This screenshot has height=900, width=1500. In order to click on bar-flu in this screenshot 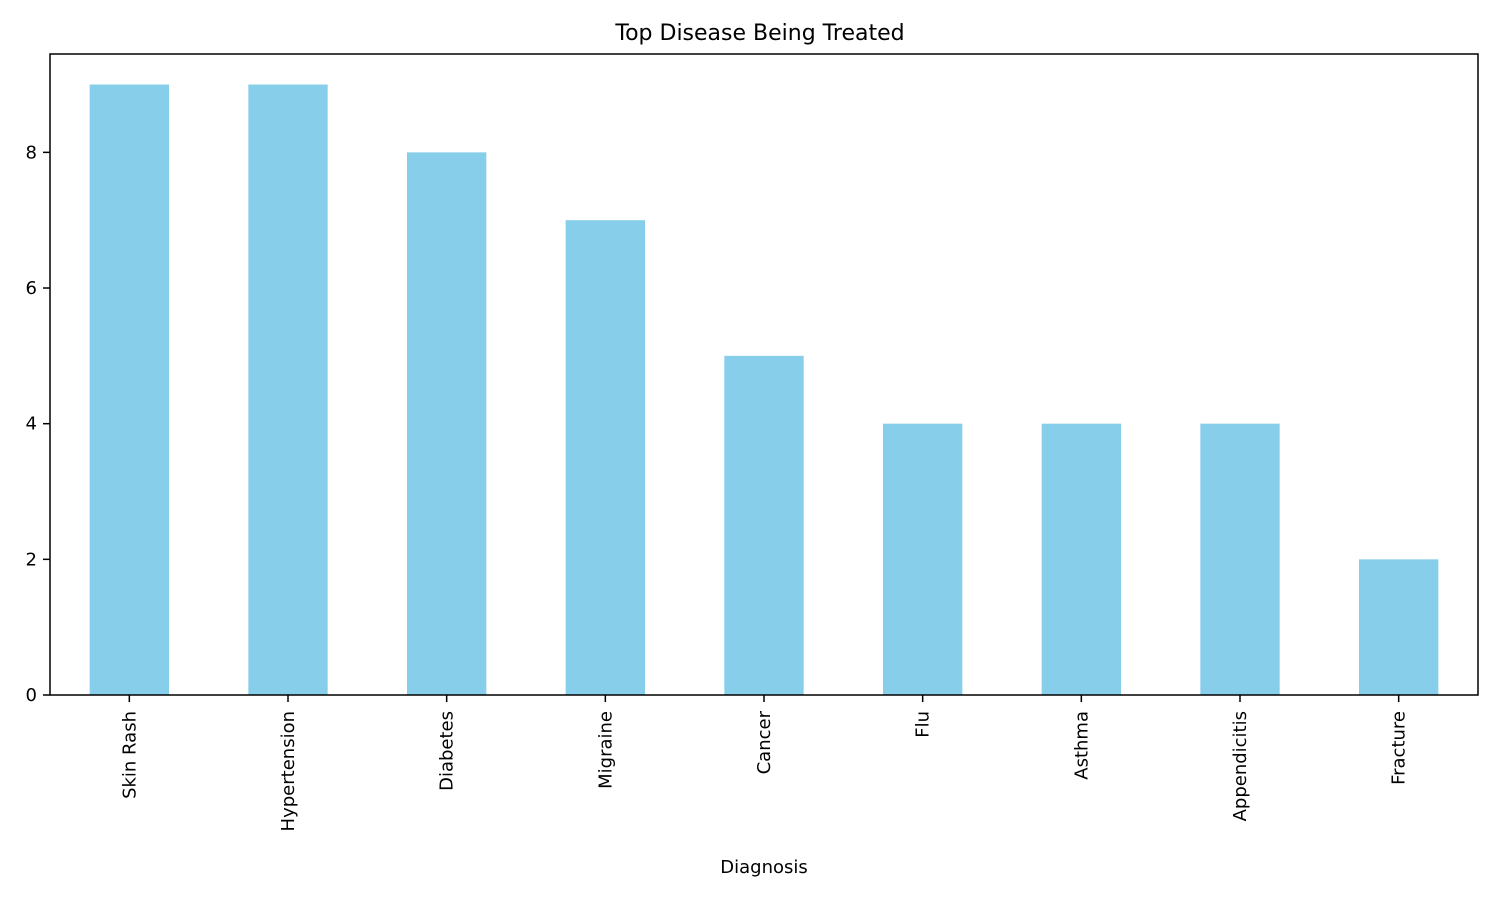, I will do `click(923, 559)`.